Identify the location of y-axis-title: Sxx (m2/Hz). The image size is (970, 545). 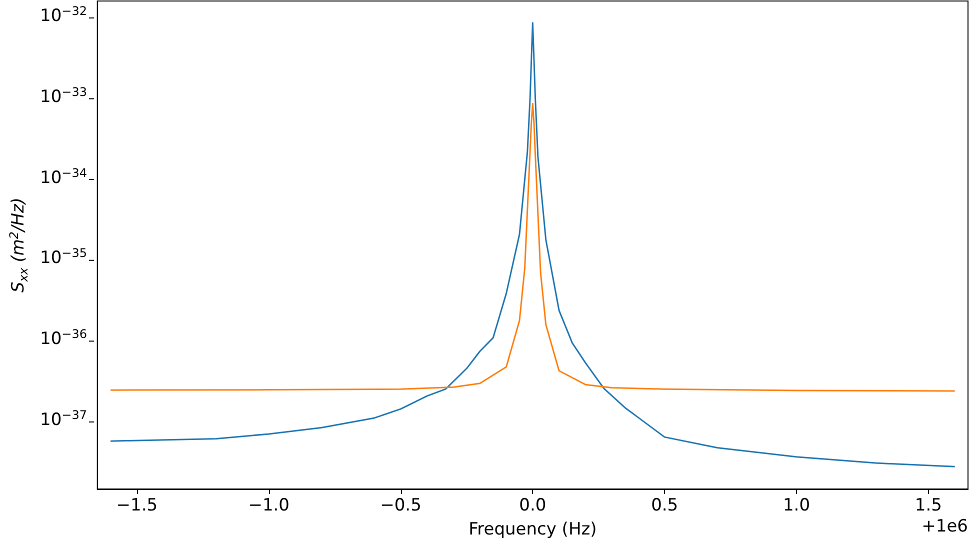
(18, 245).